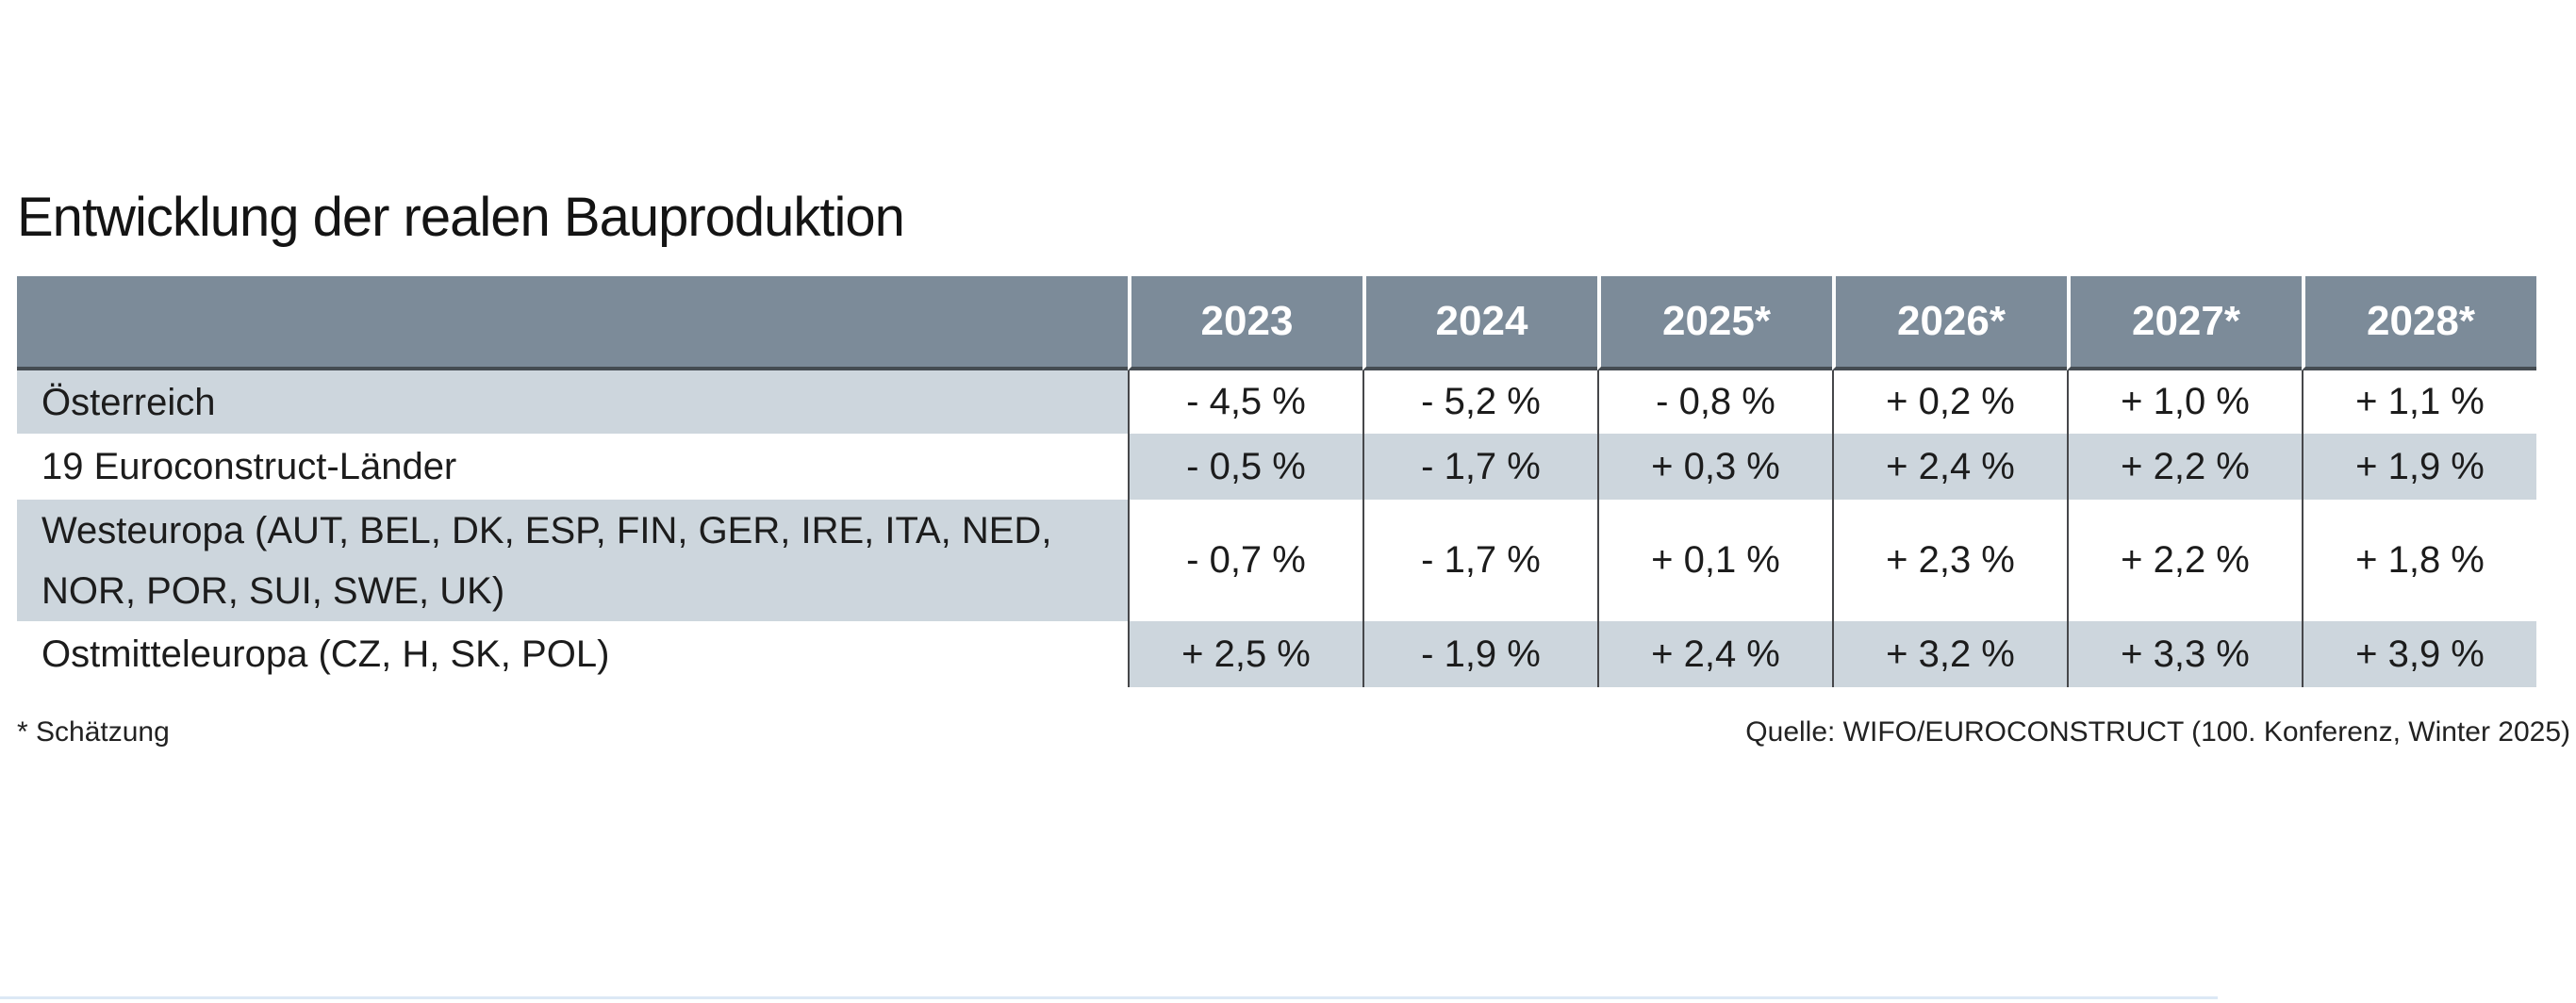  What do you see at coordinates (1245, 561) in the screenshot?
I see `table-cell: - 0,7 %` at bounding box center [1245, 561].